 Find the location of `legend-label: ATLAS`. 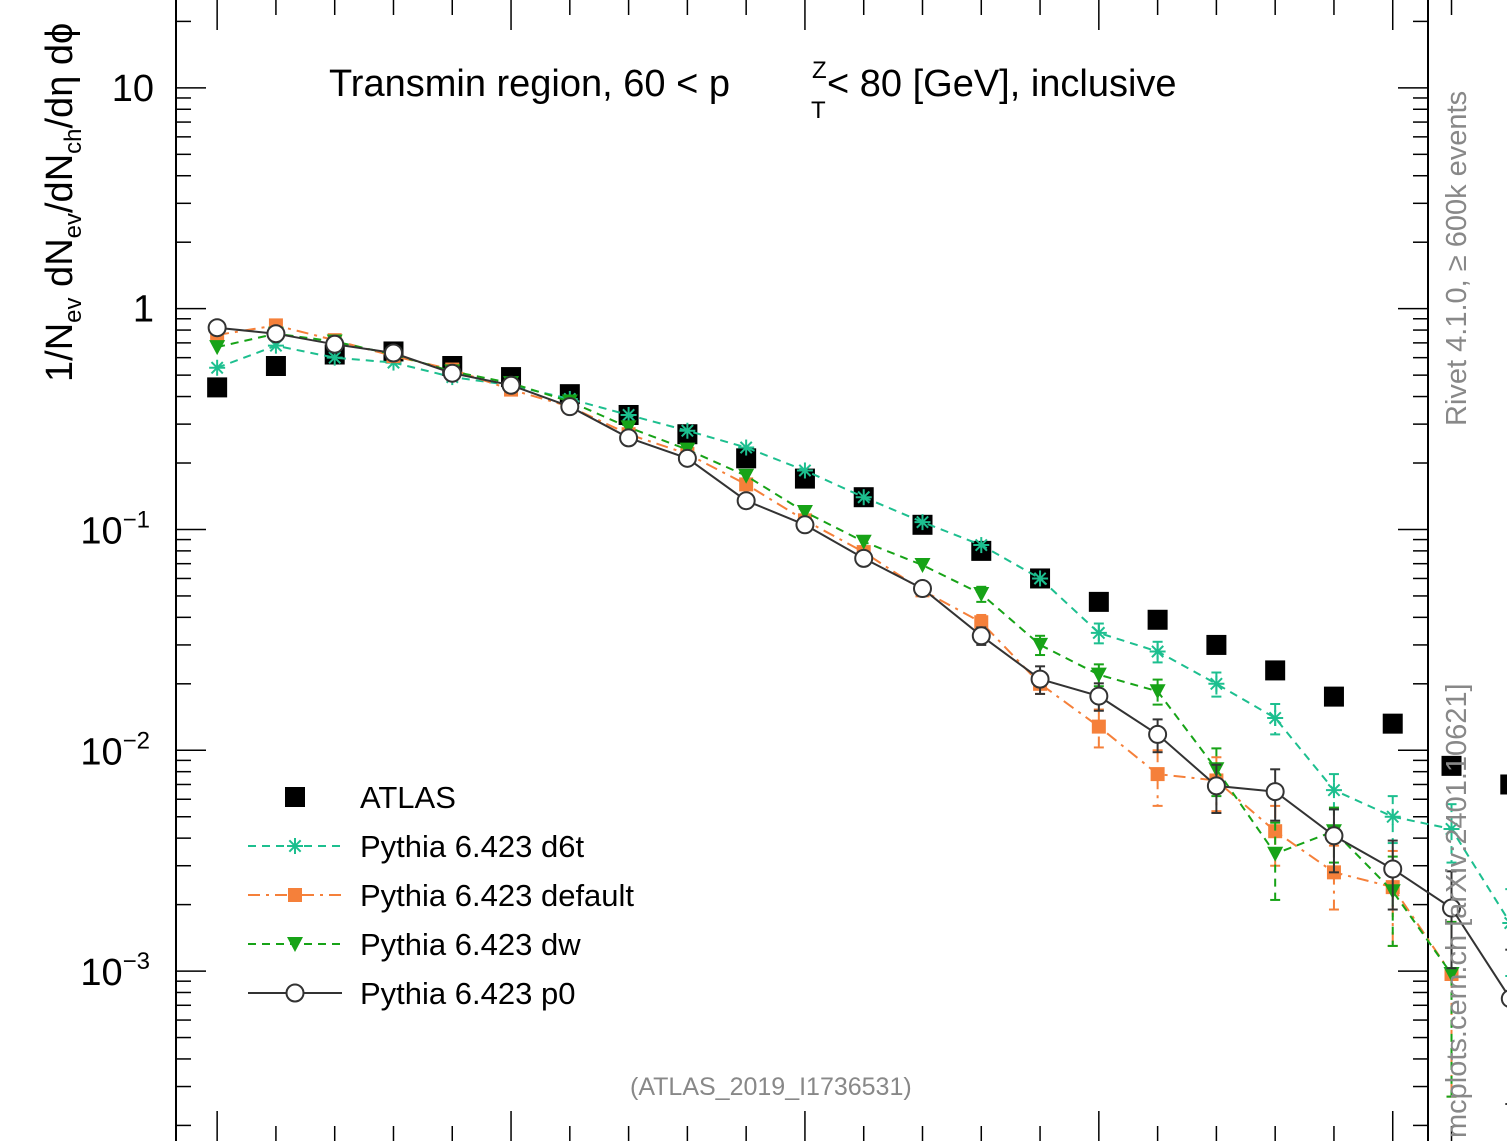

legend-label: ATLAS is located at coordinates (408, 797).